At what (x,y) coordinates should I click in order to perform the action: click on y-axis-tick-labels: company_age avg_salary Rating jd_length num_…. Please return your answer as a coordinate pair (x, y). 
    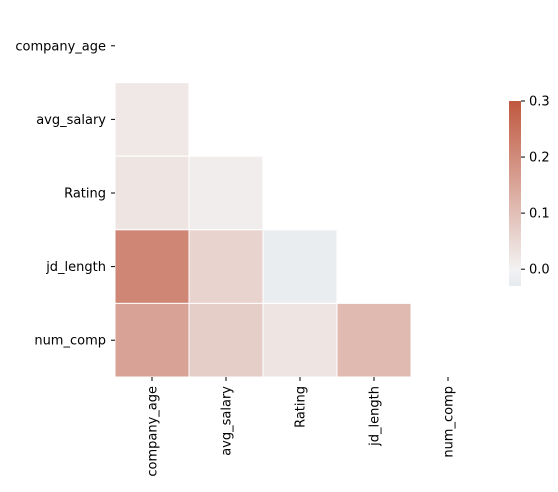
    Looking at the image, I should click on (65, 194).